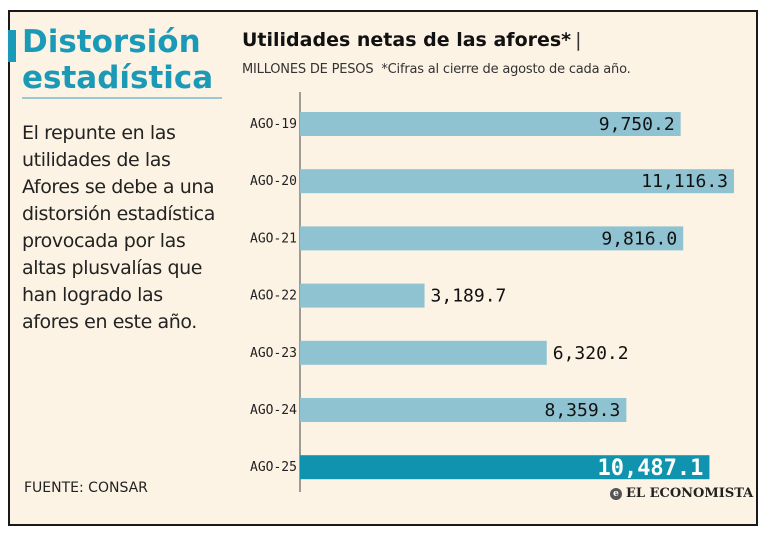  What do you see at coordinates (583, 410) in the screenshot?
I see `value-label: 8,359.3` at bounding box center [583, 410].